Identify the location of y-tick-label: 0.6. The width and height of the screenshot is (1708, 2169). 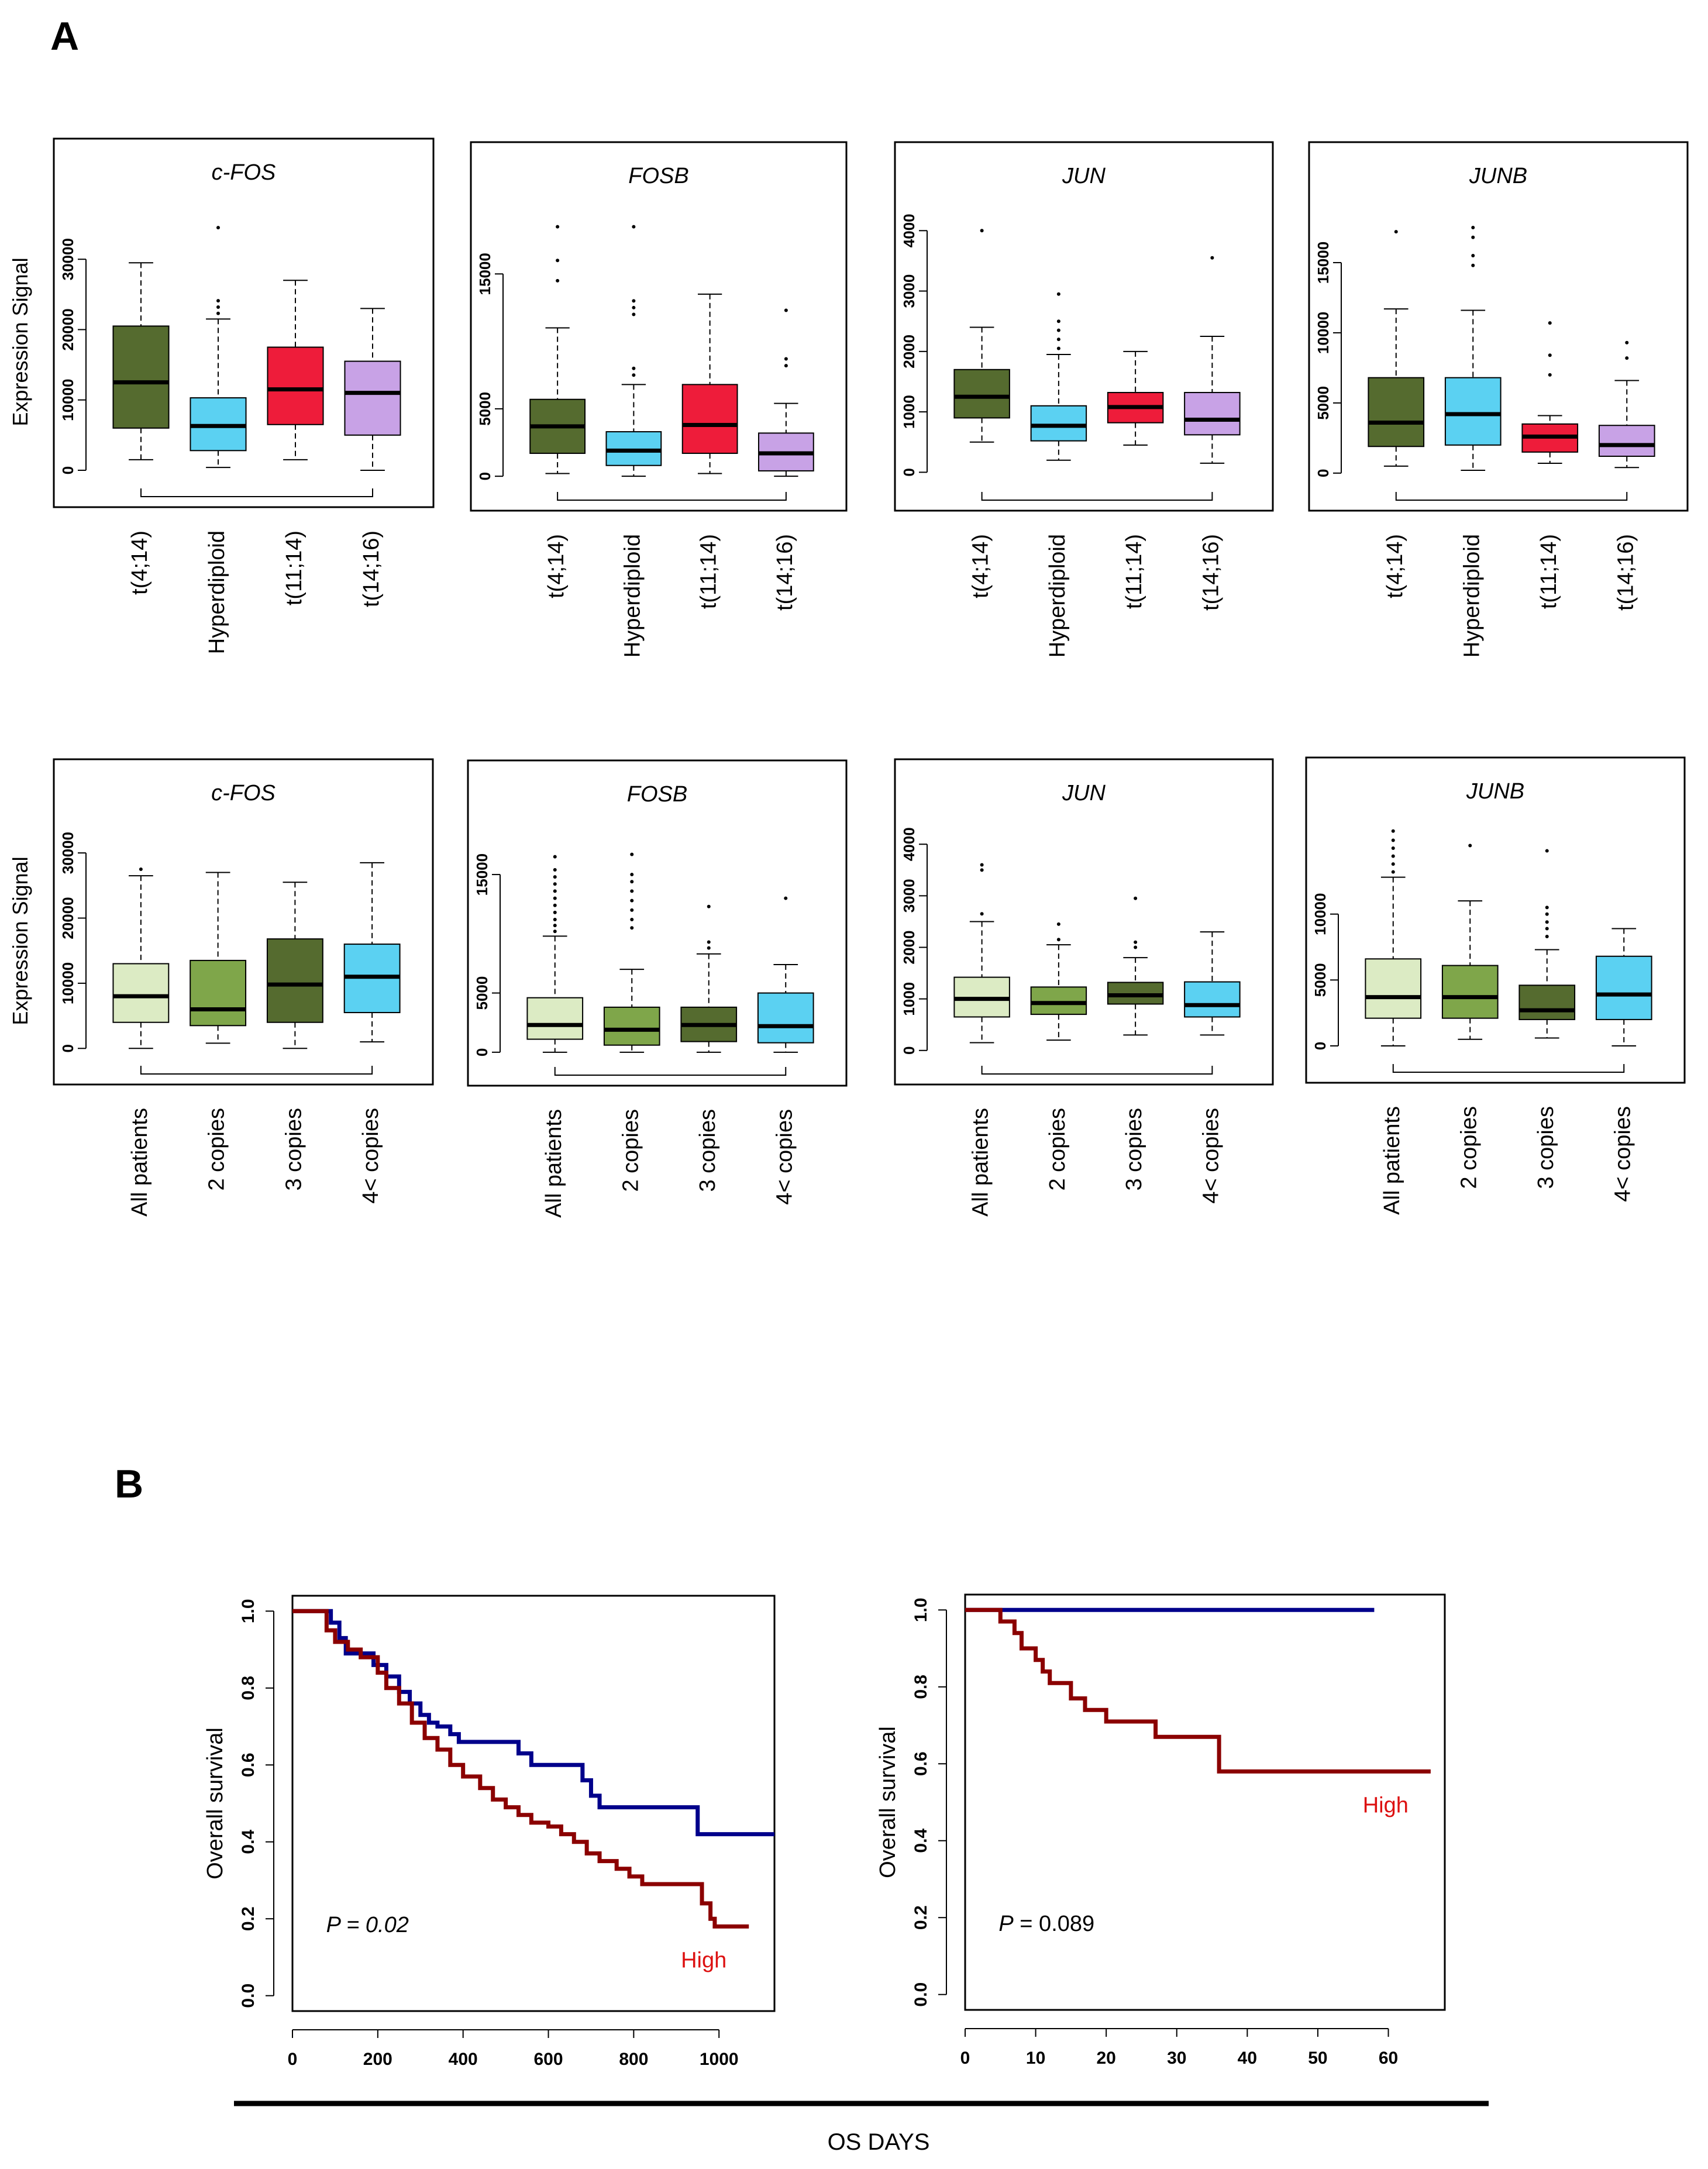
(921, 1763).